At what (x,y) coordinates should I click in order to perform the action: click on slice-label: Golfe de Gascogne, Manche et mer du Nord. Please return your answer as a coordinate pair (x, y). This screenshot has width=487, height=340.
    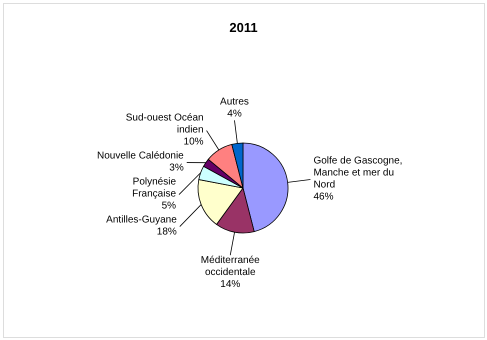
    Looking at the image, I should click on (357, 172).